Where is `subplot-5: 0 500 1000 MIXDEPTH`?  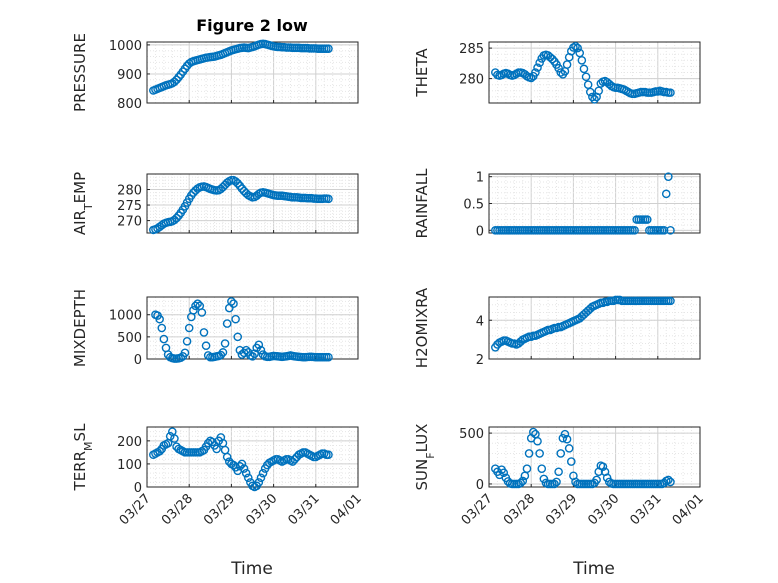 subplot-5: 0 500 1000 MIXDEPTH is located at coordinates (215, 328).